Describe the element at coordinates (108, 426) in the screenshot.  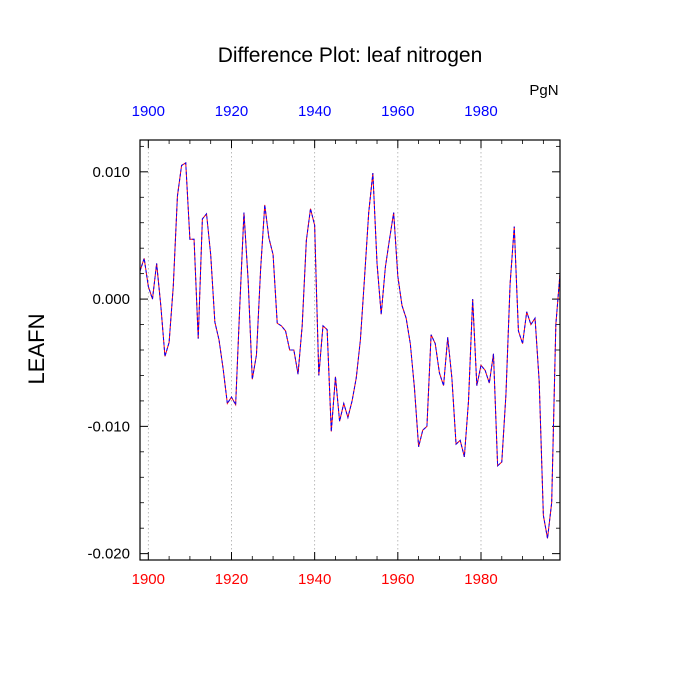
I see `y-tick-label: -0.010` at that location.